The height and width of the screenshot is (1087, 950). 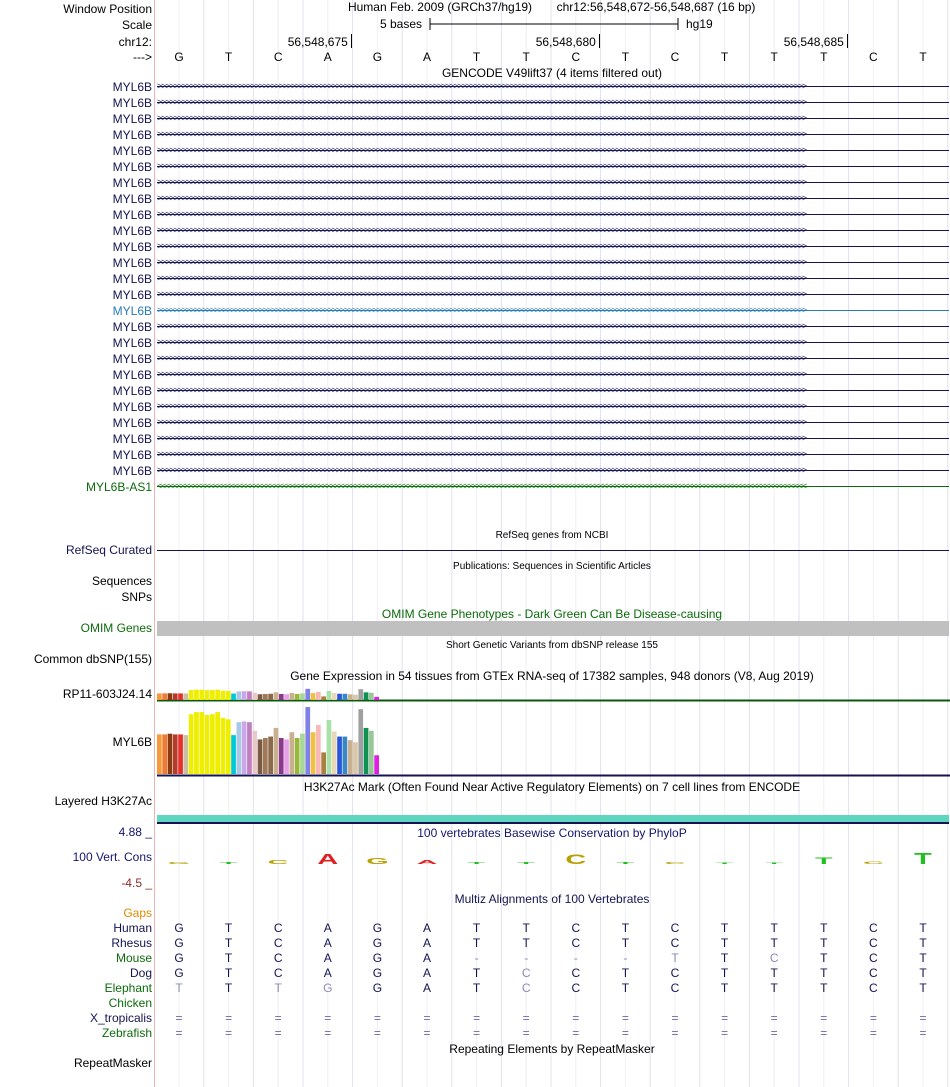 What do you see at coordinates (108, 550) in the screenshot?
I see `refseq-label: RefSeq Curated` at bounding box center [108, 550].